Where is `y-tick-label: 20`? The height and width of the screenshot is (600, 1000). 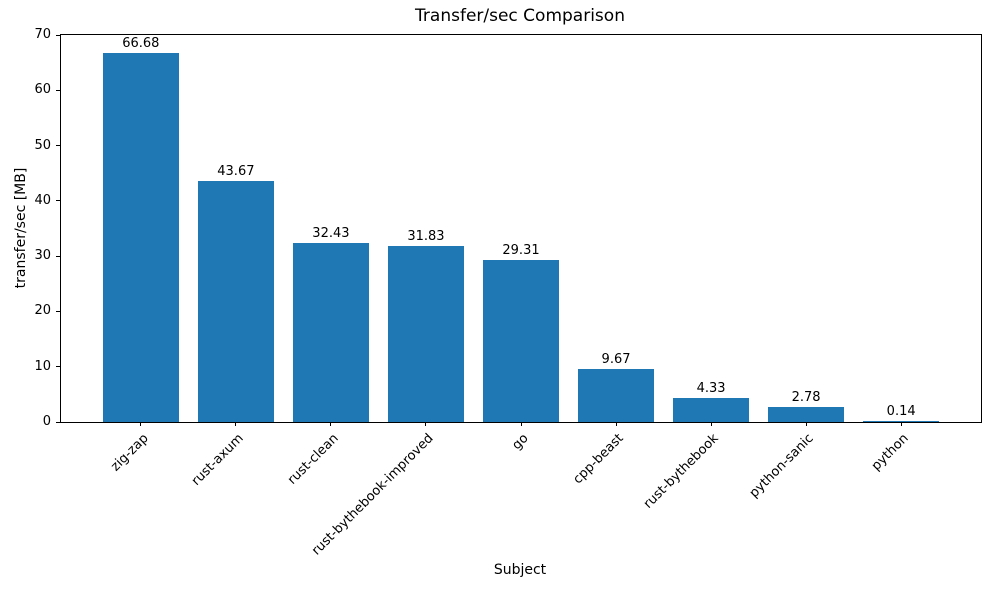
y-tick-label: 20 is located at coordinates (42, 311).